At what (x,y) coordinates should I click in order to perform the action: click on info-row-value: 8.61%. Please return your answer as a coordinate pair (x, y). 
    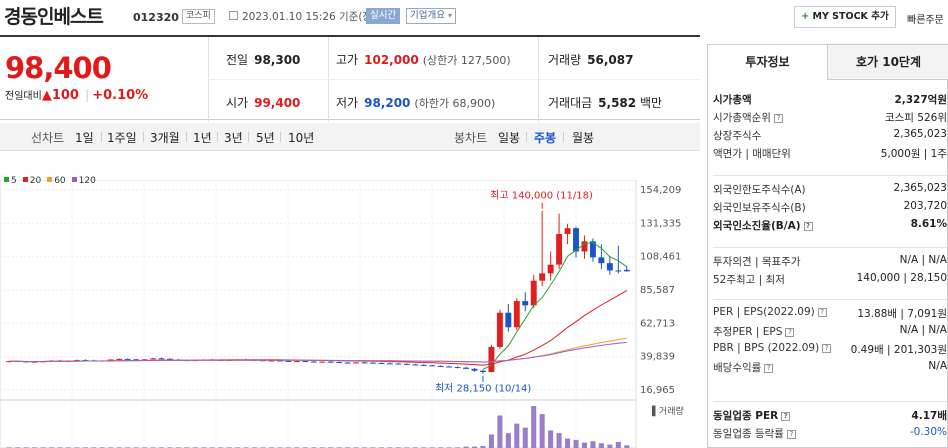
    Looking at the image, I should click on (928, 224).